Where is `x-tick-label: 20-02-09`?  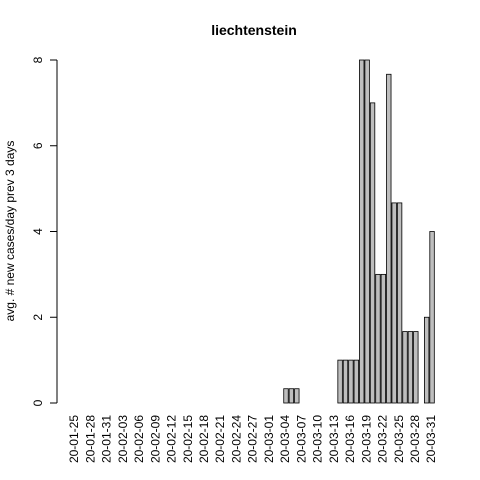 x-tick-label: 20-02-09 is located at coordinates (155, 439).